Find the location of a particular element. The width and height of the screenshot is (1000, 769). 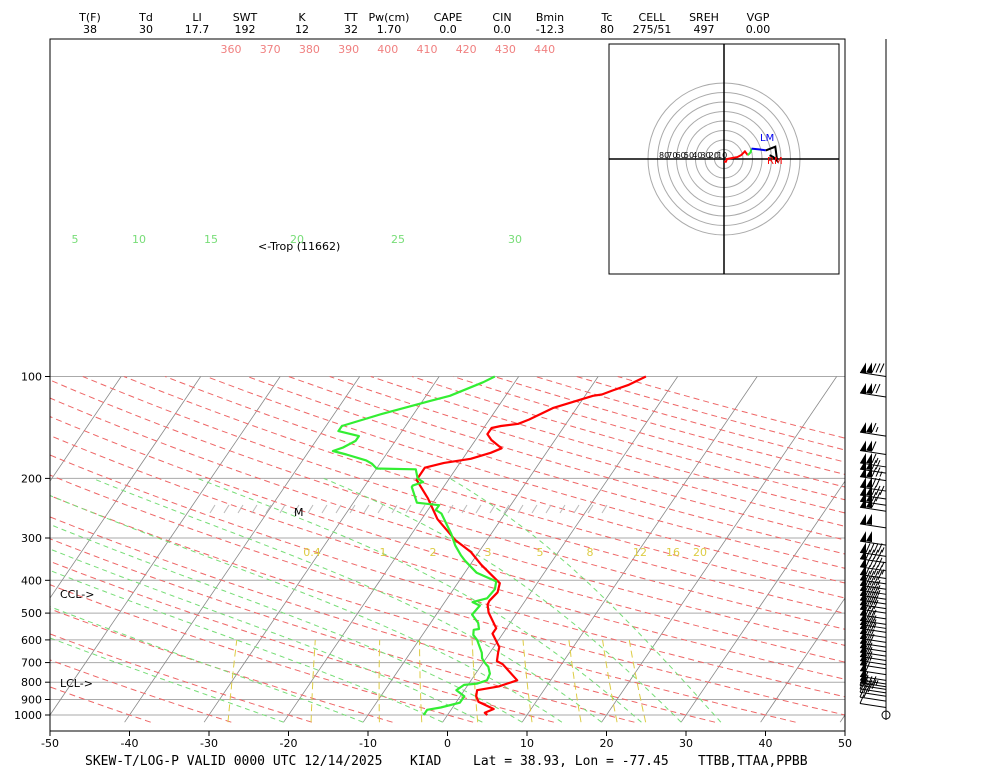

tropopause-label: <-Trop (11662) is located at coordinates (299, 246).